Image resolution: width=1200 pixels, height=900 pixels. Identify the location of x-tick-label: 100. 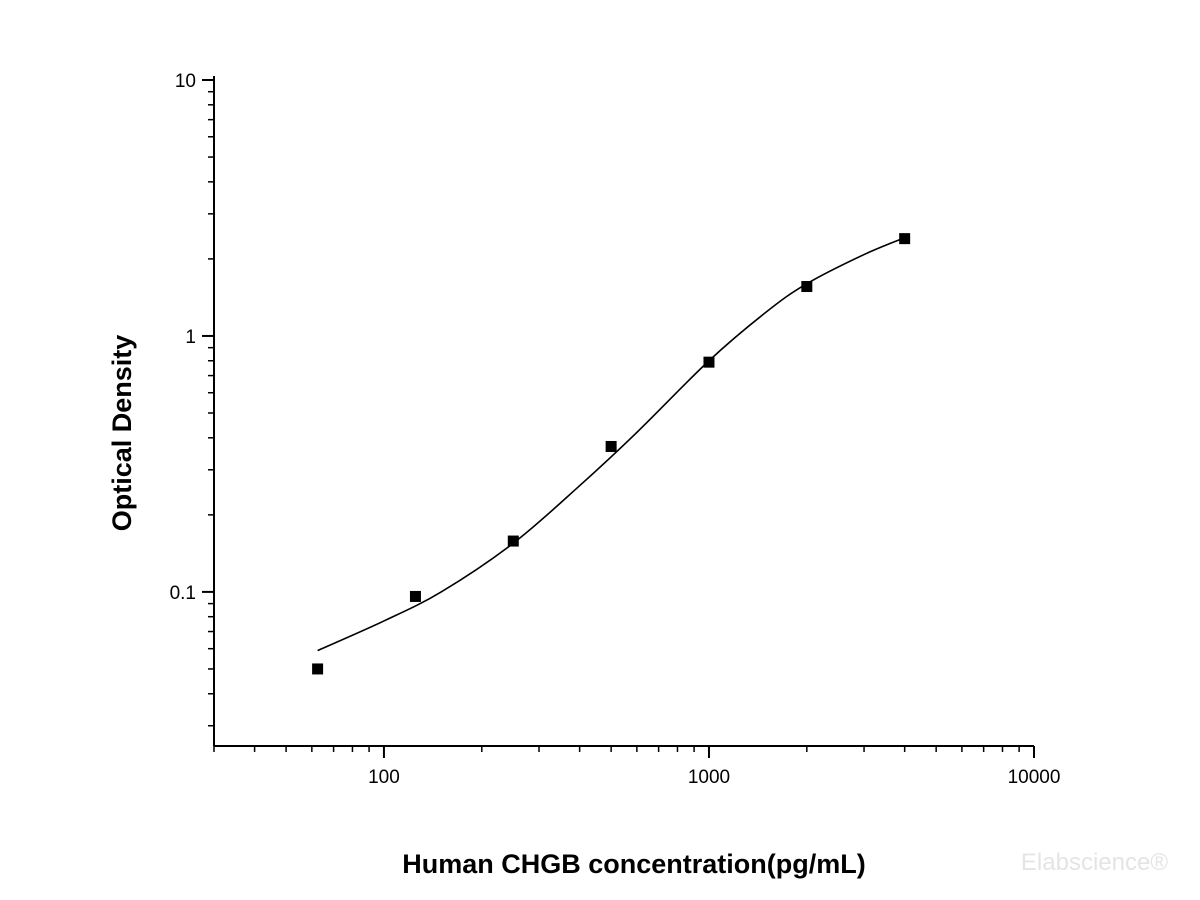
(384, 777).